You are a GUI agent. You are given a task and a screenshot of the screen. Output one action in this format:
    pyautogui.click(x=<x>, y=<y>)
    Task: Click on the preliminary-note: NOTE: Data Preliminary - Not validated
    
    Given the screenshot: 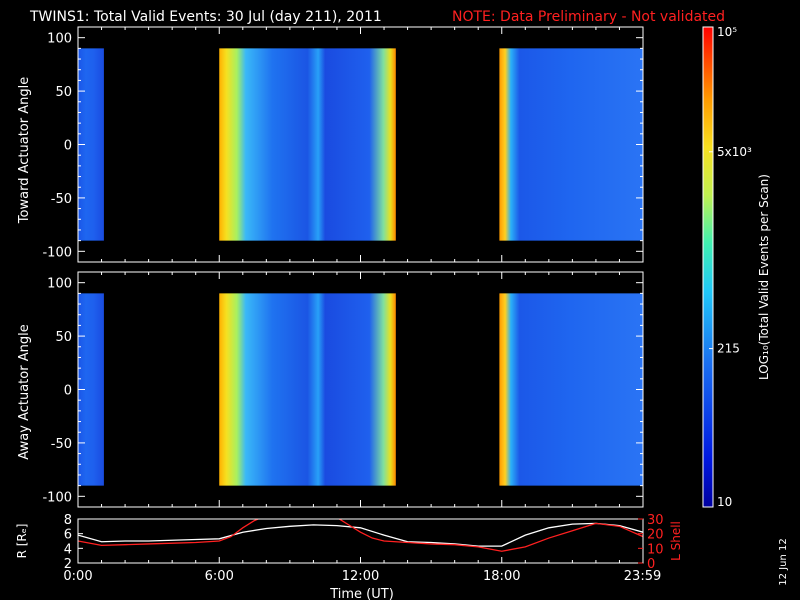 What is the action you would take?
    pyautogui.click(x=588, y=17)
    